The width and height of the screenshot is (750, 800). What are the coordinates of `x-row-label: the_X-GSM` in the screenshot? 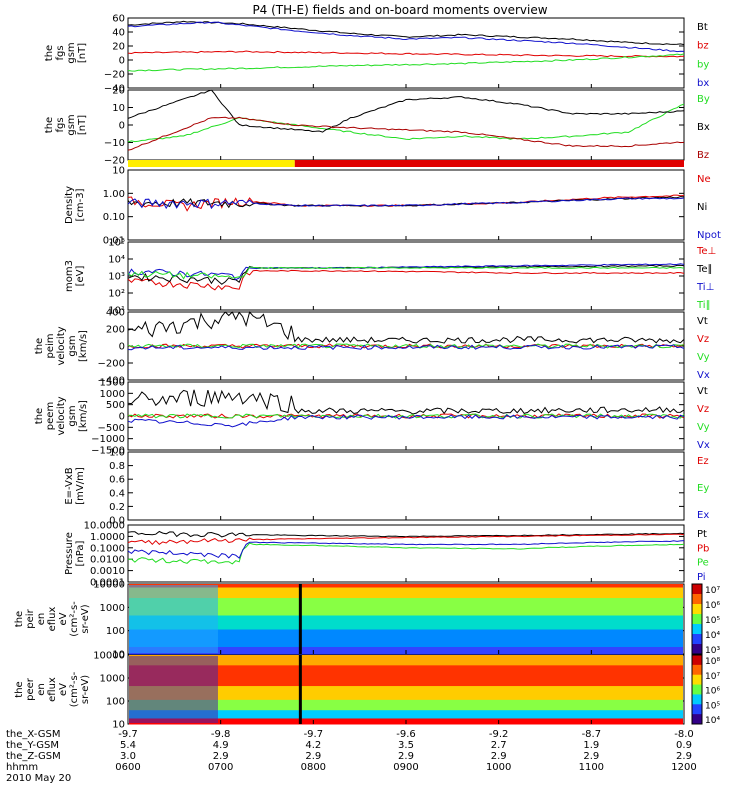 It's located at (33, 734).